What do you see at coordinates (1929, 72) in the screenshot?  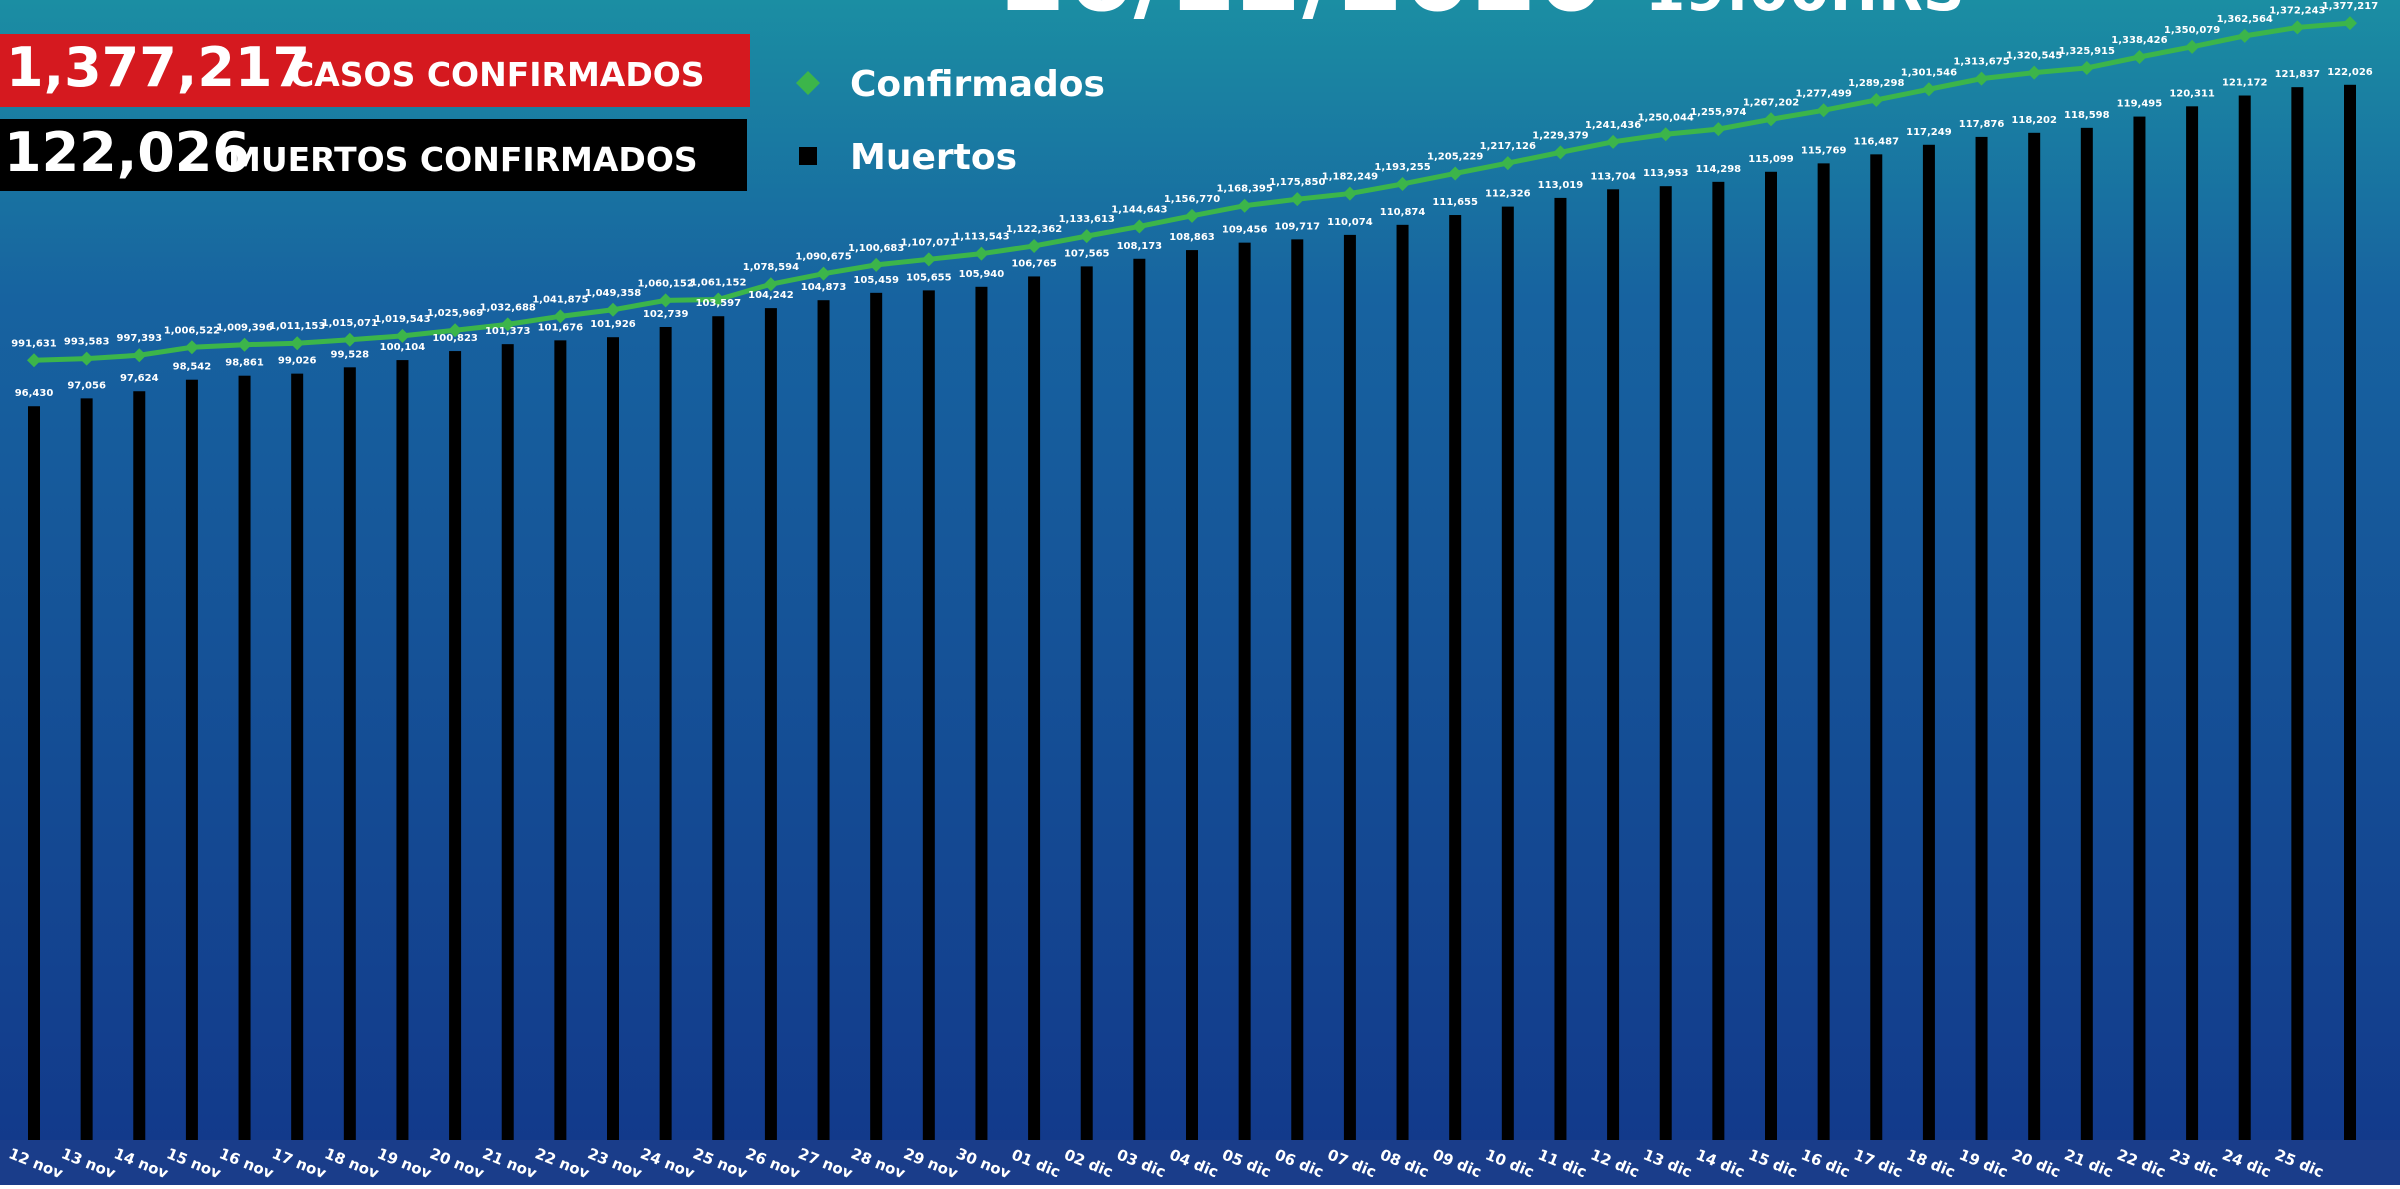 I see `confirmed-value-label: 1,301,546` at bounding box center [1929, 72].